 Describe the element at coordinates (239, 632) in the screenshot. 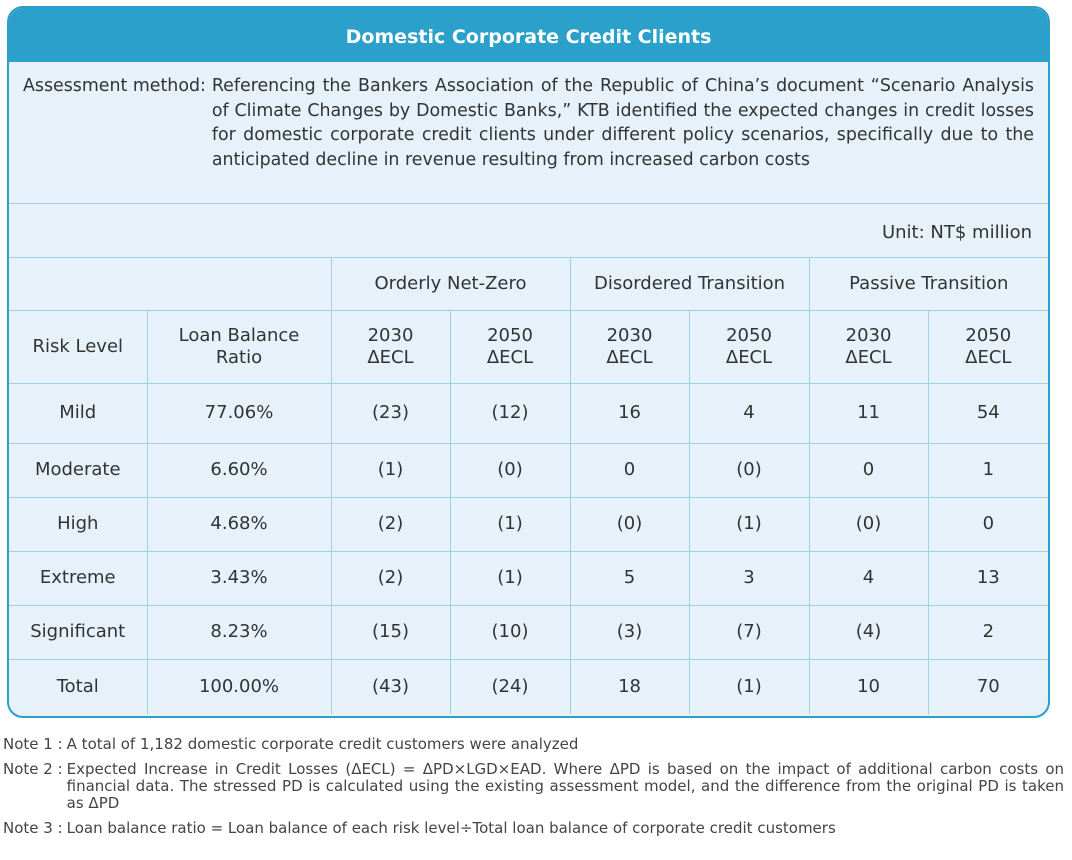

I see `ratio-cell: 8.23%` at that location.